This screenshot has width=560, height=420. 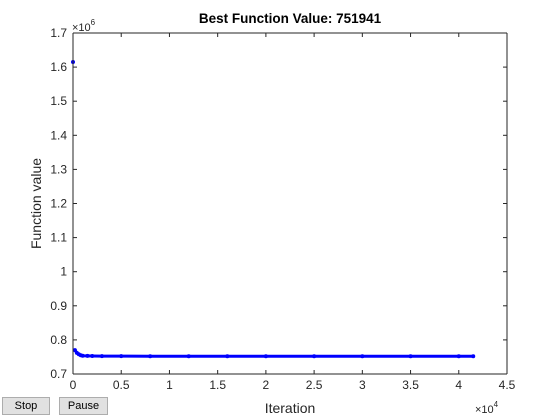 What do you see at coordinates (63, 272) in the screenshot?
I see `y-tick-label: 1` at bounding box center [63, 272].